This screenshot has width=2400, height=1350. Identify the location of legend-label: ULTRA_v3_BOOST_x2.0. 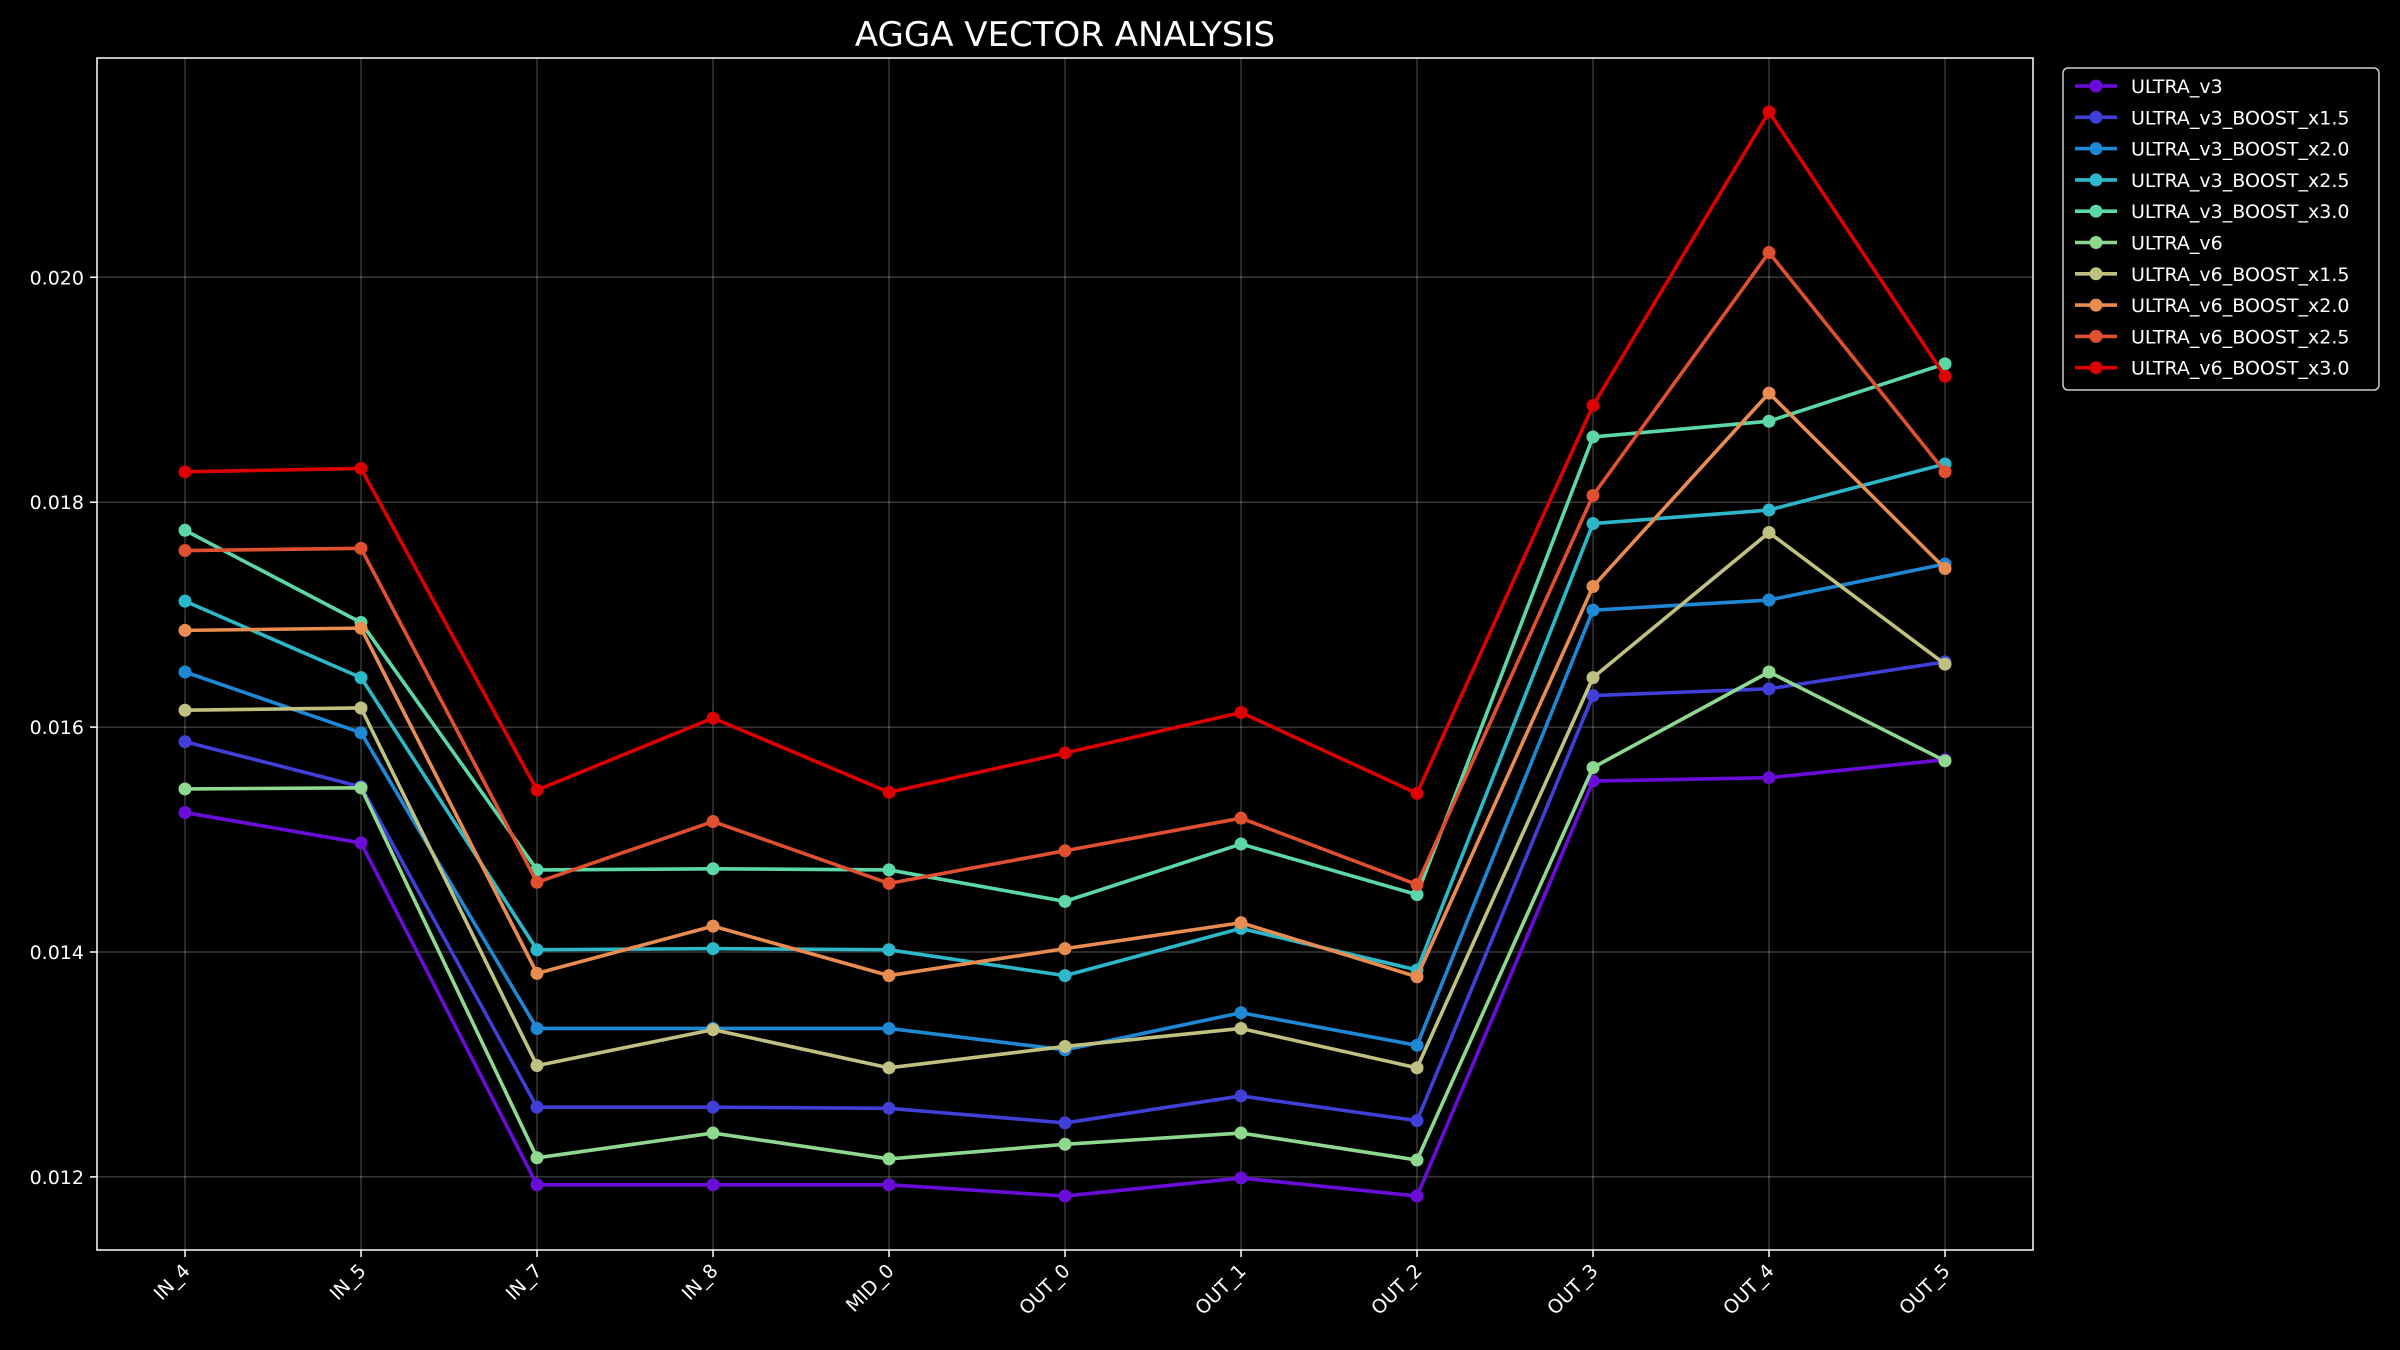
(2240, 150).